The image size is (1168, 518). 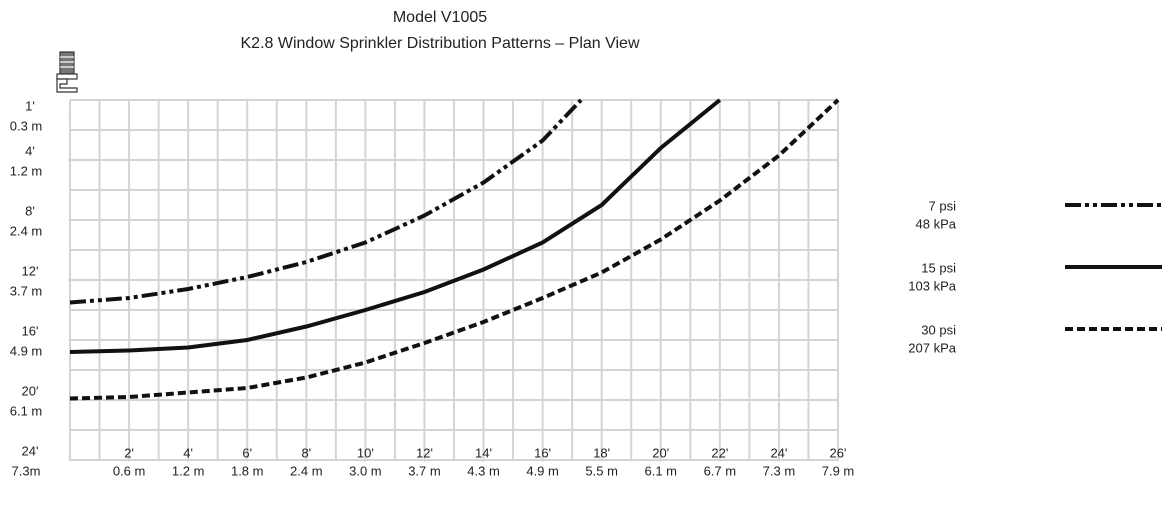 What do you see at coordinates (932, 347) in the screenshot?
I see `legend-metric: 207 kPa` at bounding box center [932, 347].